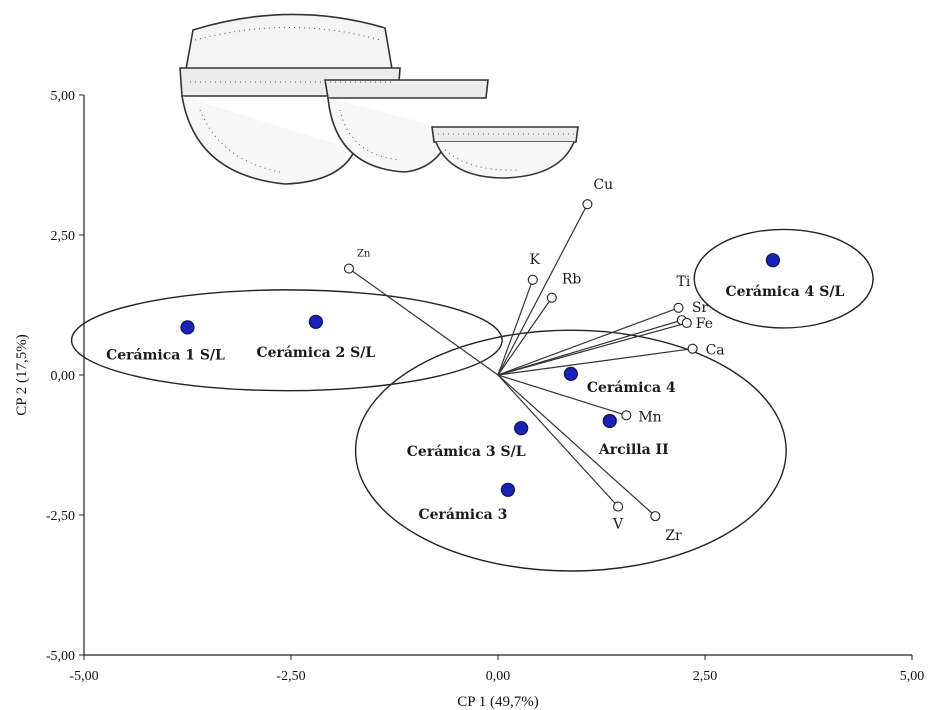  I want to click on ceramic-vessels-illustration, so click(379, 99).